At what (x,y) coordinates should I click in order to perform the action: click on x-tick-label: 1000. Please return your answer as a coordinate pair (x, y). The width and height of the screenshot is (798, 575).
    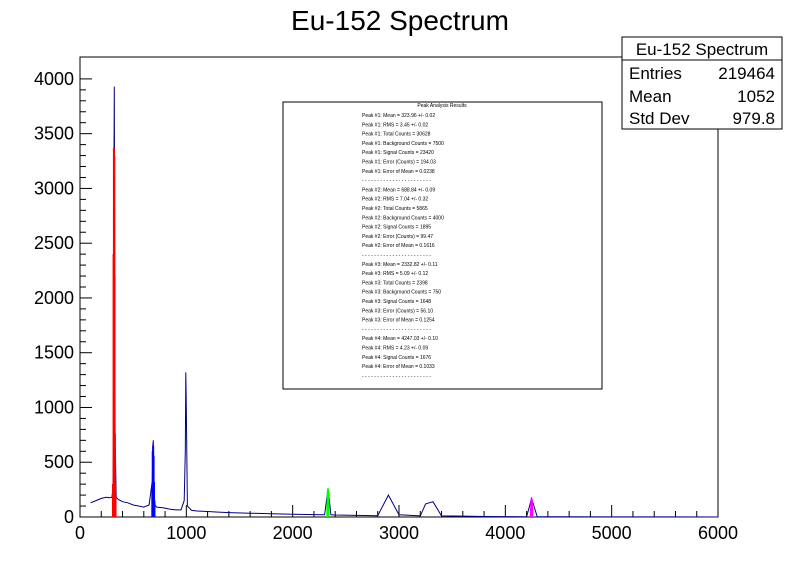
    Looking at the image, I should click on (186, 533).